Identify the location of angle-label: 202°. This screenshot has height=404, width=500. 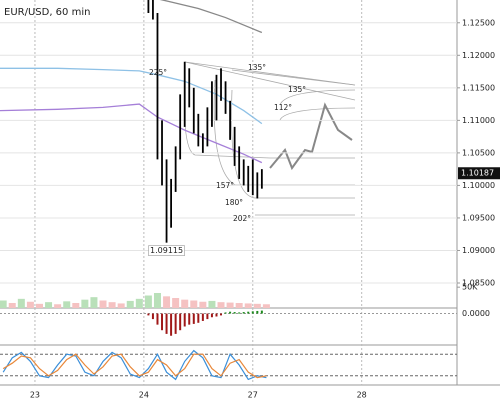
(242, 218).